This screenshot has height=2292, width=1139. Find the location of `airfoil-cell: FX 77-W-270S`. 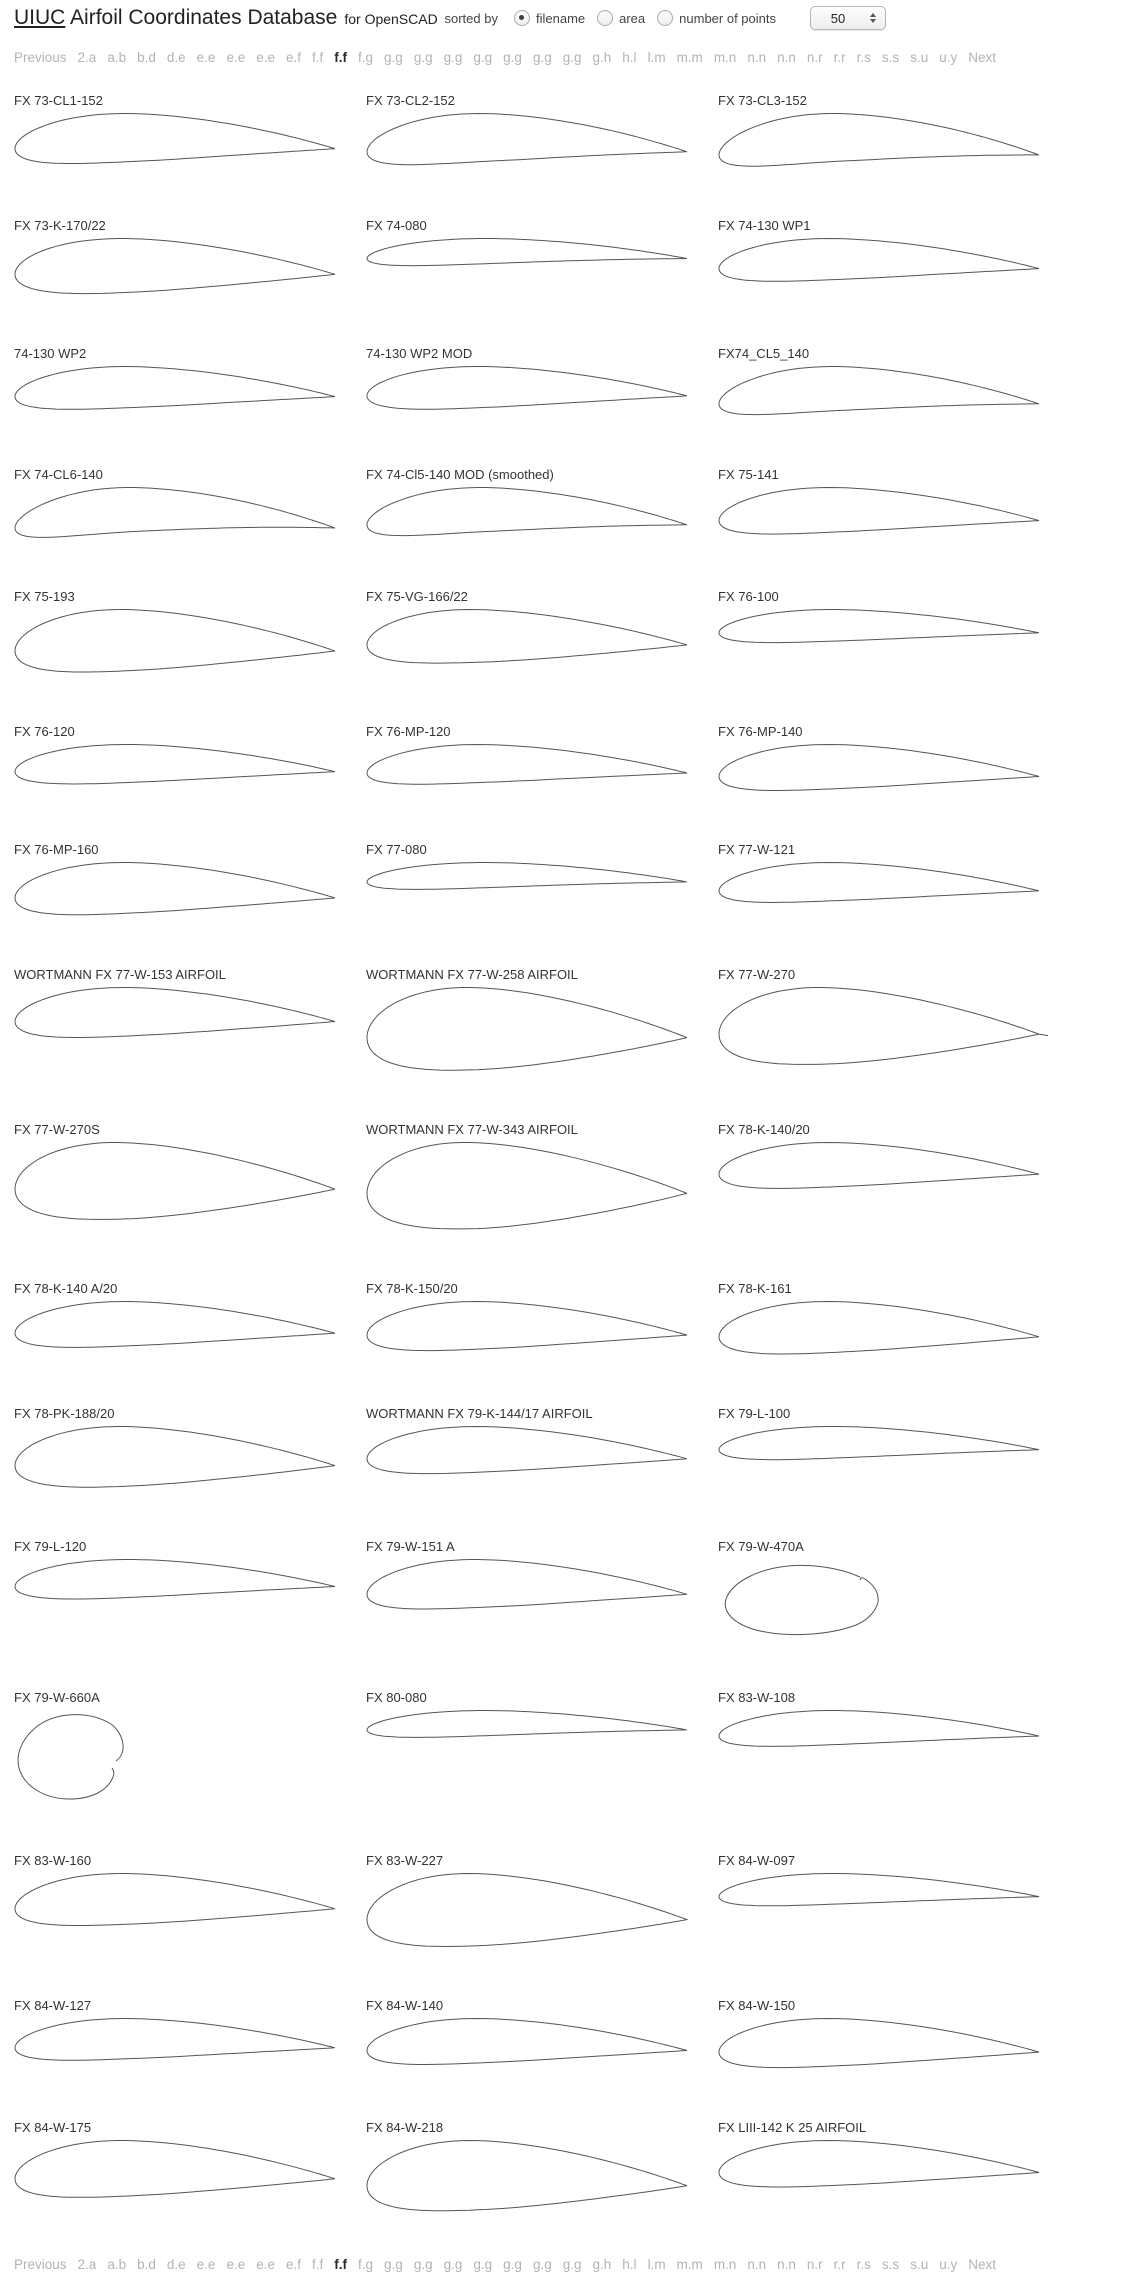

airfoil-cell: FX 77-W-270S is located at coordinates (190, 1176).